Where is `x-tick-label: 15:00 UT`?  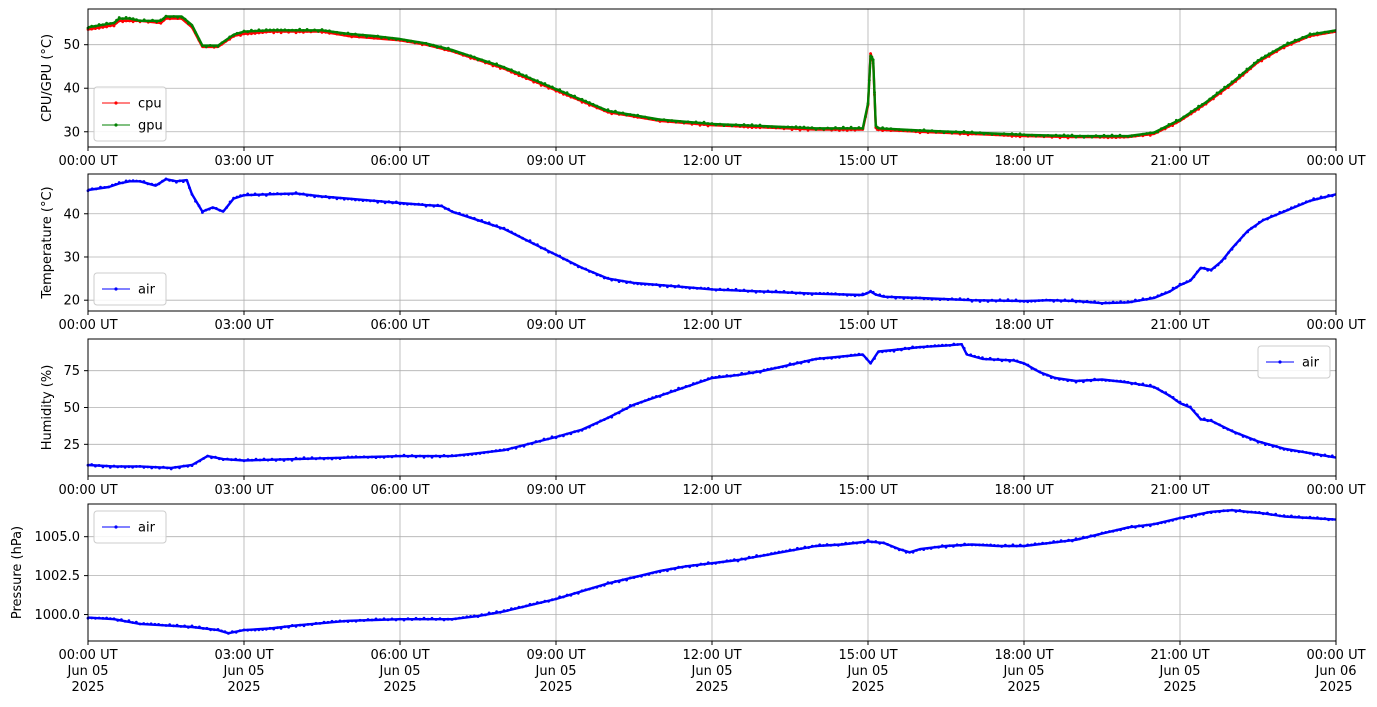 x-tick-label: 15:00 UT is located at coordinates (867, 325).